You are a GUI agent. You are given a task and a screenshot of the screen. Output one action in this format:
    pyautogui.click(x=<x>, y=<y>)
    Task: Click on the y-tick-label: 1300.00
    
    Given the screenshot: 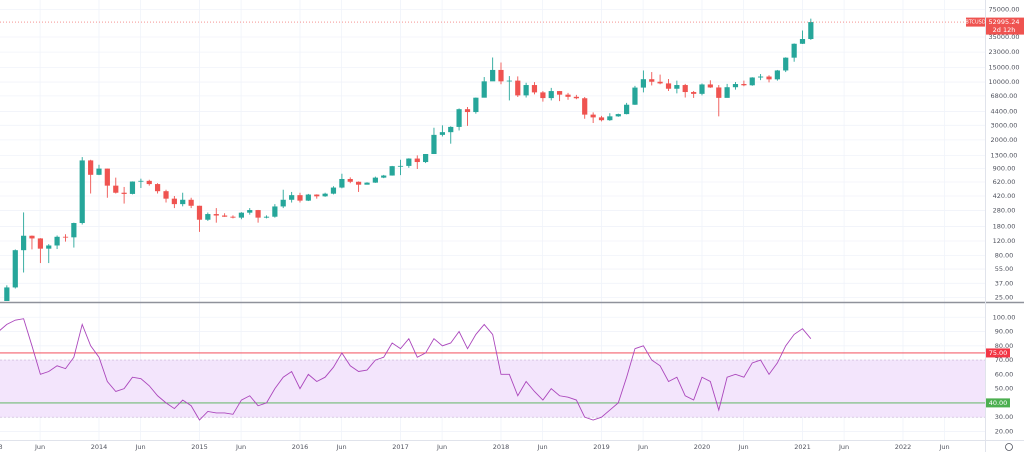 What is the action you would take?
    pyautogui.click(x=1004, y=155)
    